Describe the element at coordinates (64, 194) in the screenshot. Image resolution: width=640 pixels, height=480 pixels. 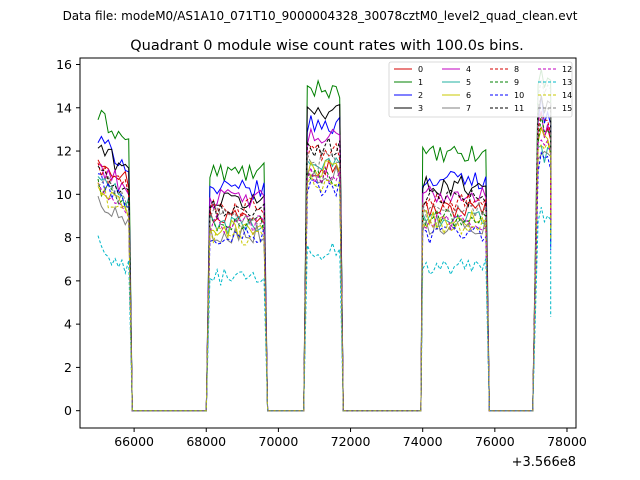
I see `y-tick-label: 10` at that location.